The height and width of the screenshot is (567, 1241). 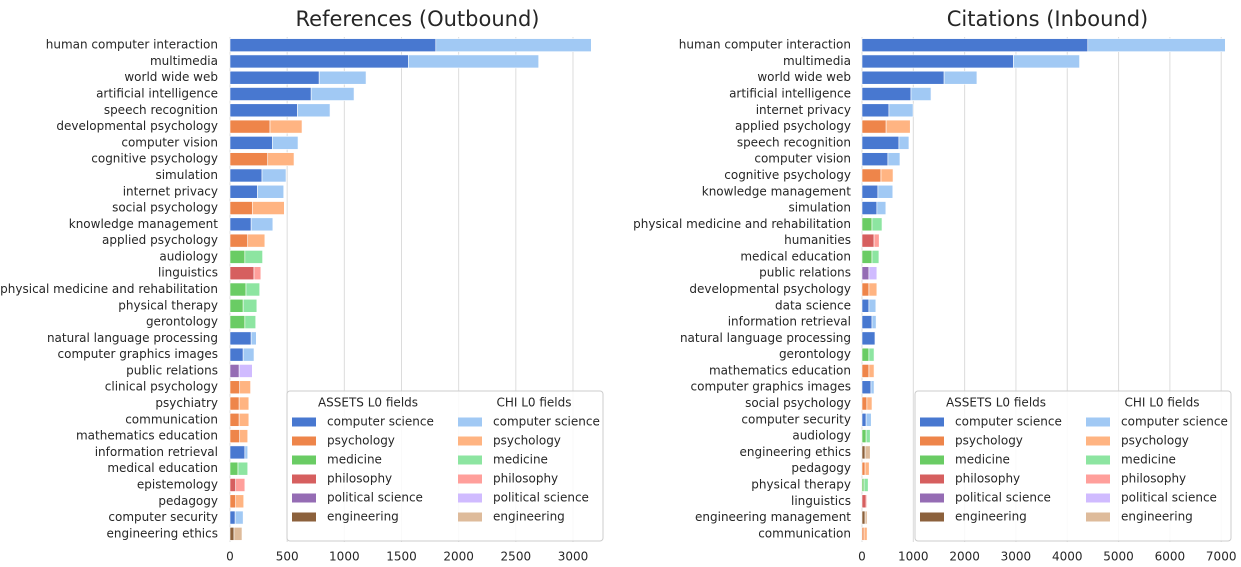 I want to click on y-tick-label: communication, so click(x=804, y=533).